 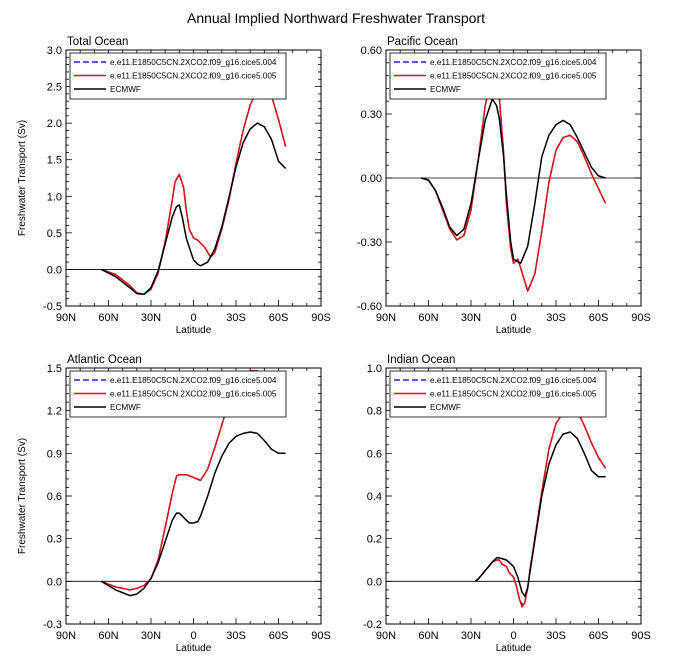 I want to click on y-tick-label: 0.60, so click(x=371, y=51).